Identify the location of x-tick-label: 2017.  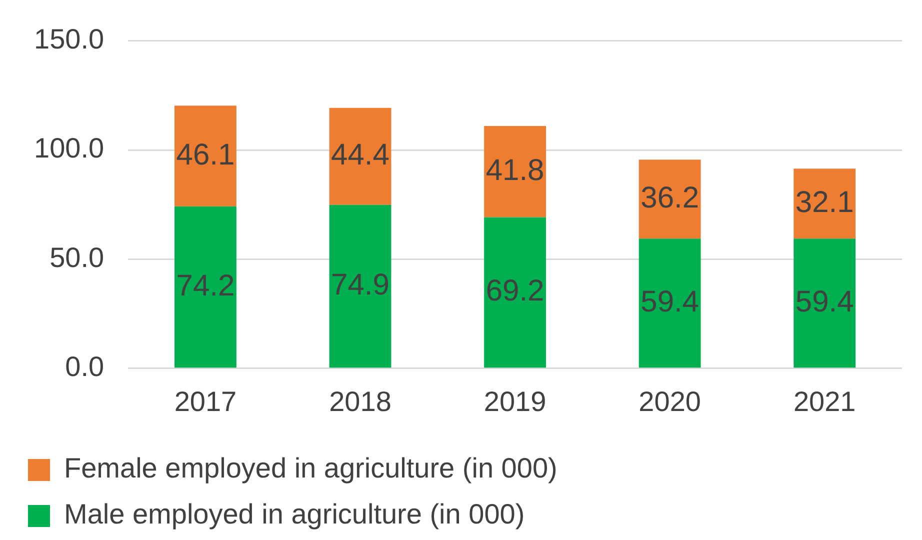
(205, 401).